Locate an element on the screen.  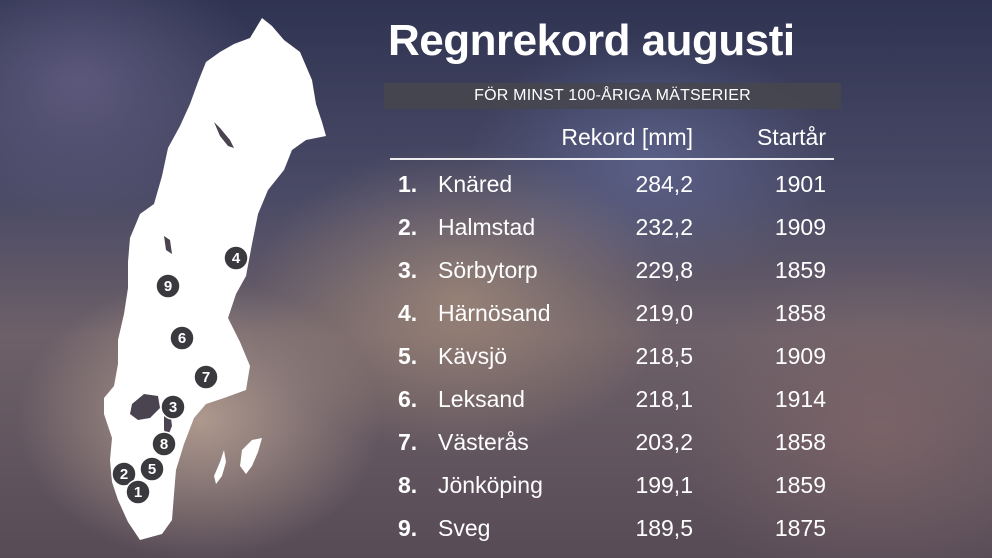
map-marker-4: 4 is located at coordinates (236, 258).